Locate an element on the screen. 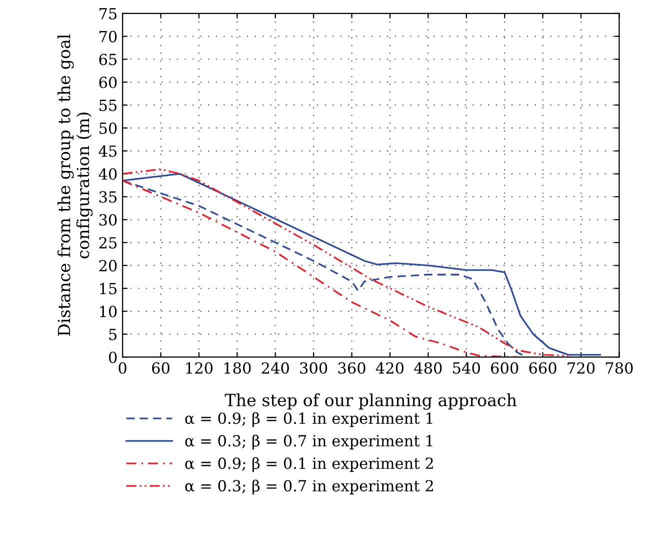  y-tick-label: 0 is located at coordinates (112, 358).